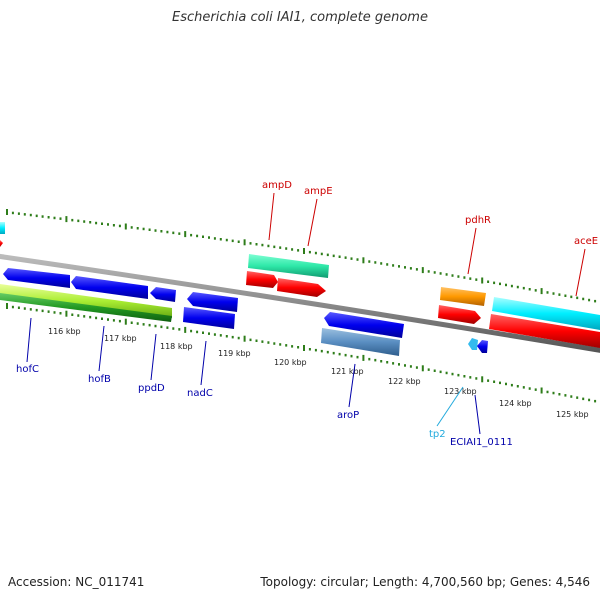 The height and width of the screenshot is (600, 600). What do you see at coordinates (262, 279) in the screenshot?
I see `gene-feature-ampD` at bounding box center [262, 279].